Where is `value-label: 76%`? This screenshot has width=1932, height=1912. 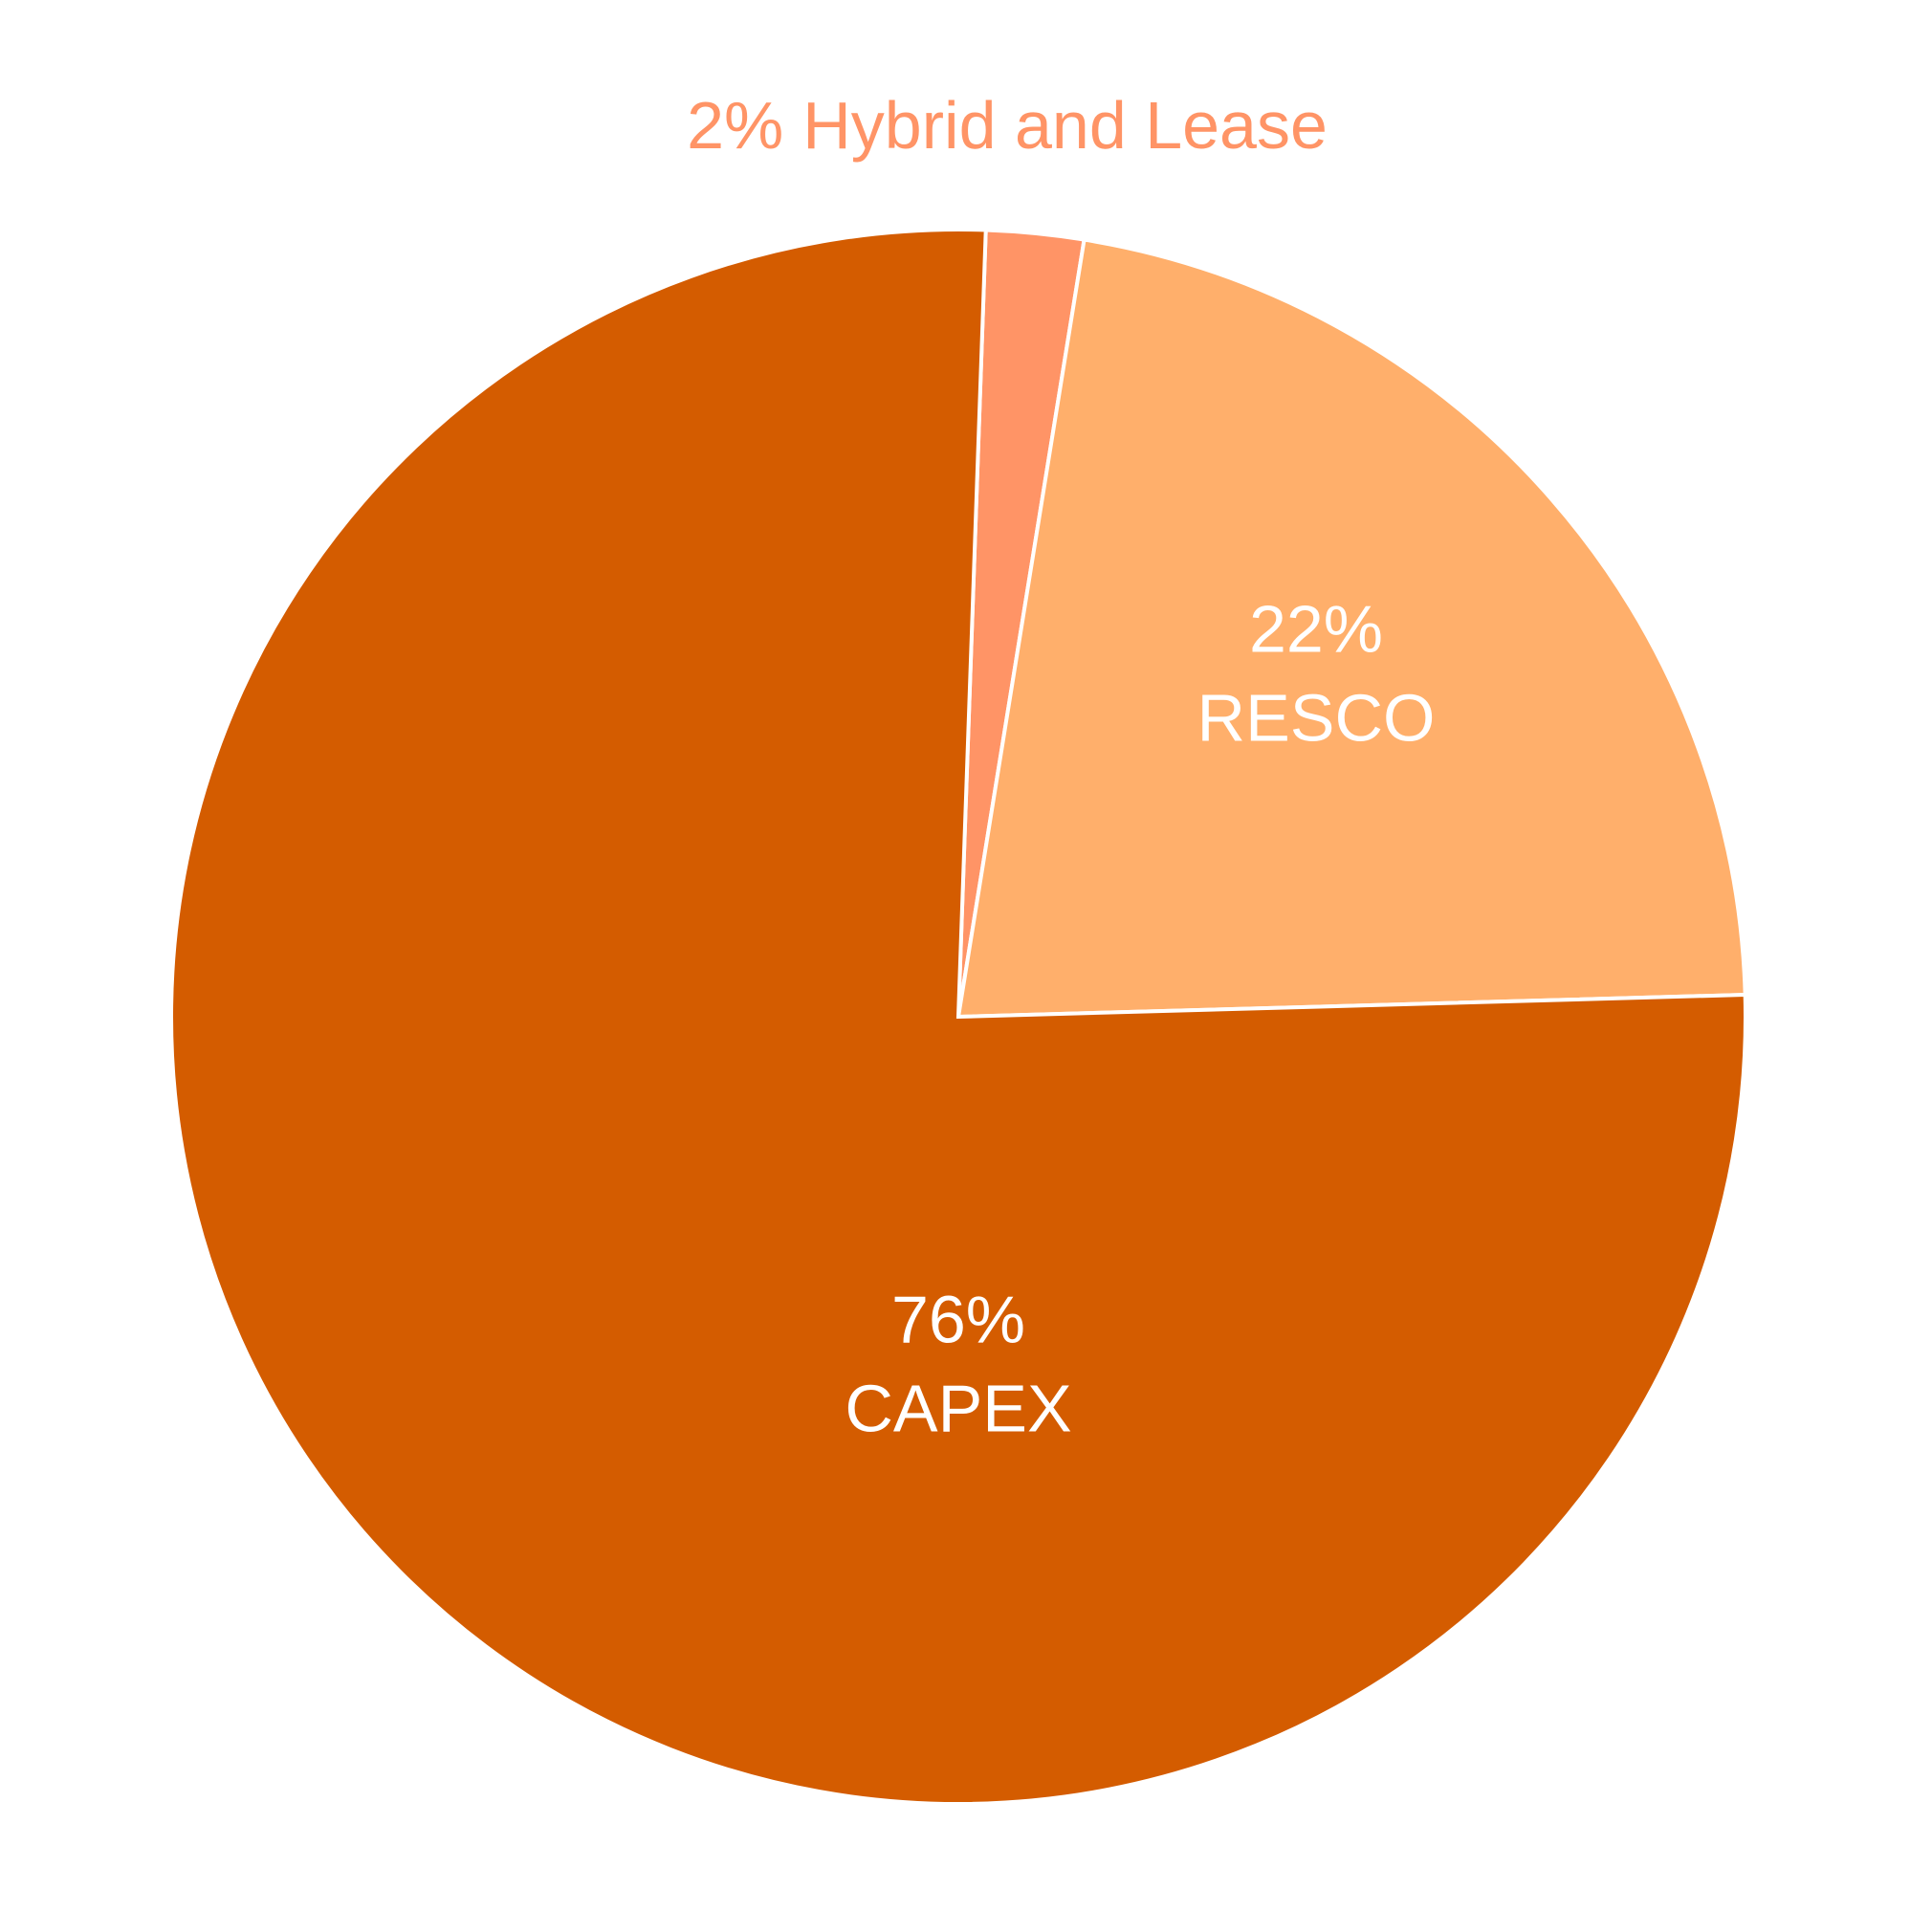
value-label: 76% is located at coordinates (958, 1319).